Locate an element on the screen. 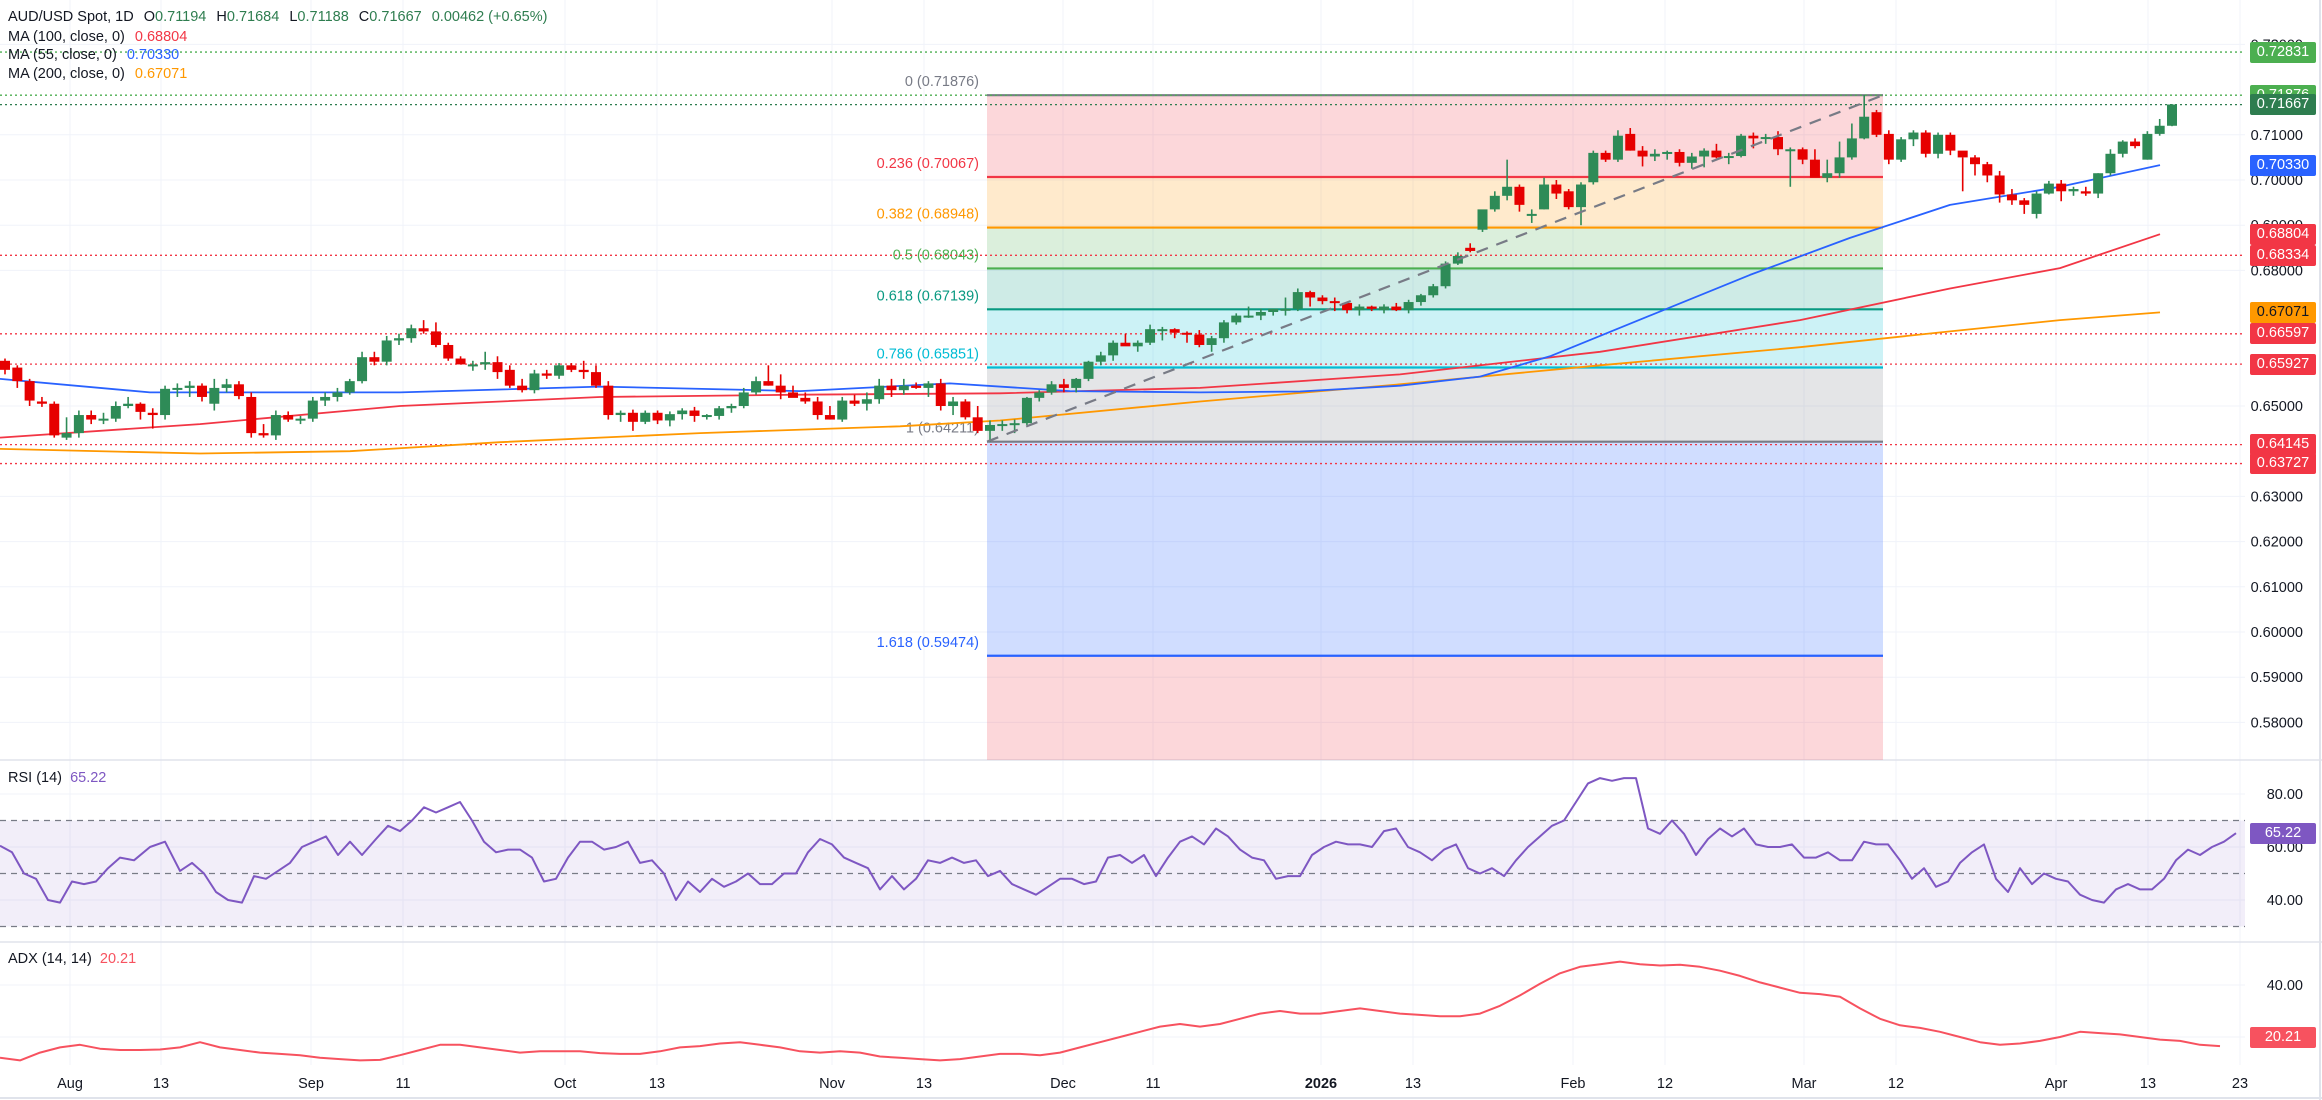 The width and height of the screenshot is (2322, 1100). fib-level-label: 1.618 (0.59474) is located at coordinates (928, 643).